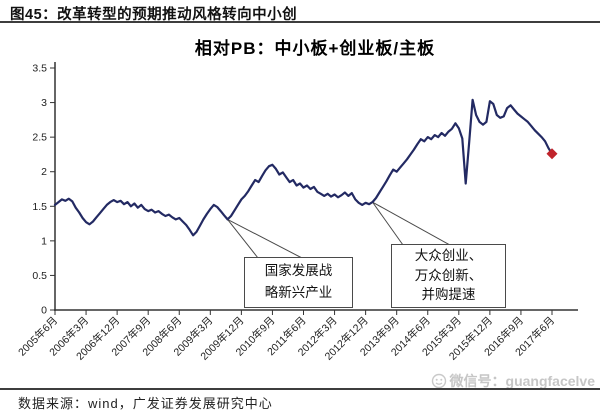  Describe the element at coordinates (145, 403) in the screenshot. I see `data-source-note: 数据来源：wind，广发证券发展研究中心` at that location.